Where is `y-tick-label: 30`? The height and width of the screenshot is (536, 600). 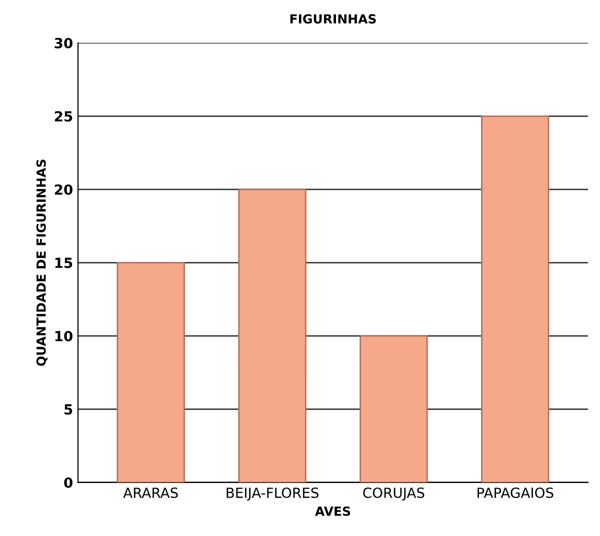
y-tick-label: 30 is located at coordinates (63, 43).